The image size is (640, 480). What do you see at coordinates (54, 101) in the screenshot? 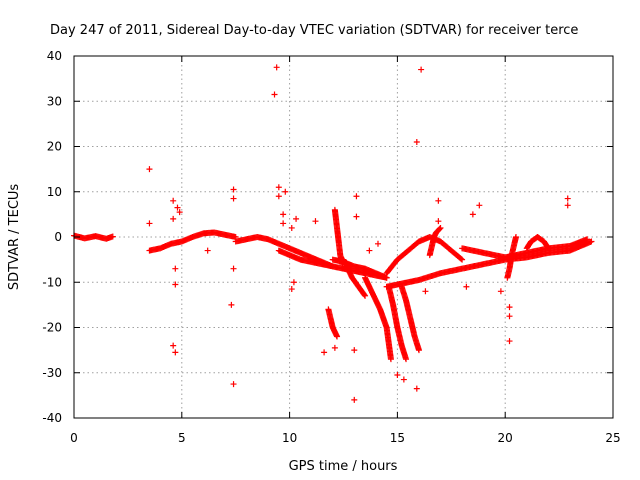
I see `y-tick-label: 30` at bounding box center [54, 101].